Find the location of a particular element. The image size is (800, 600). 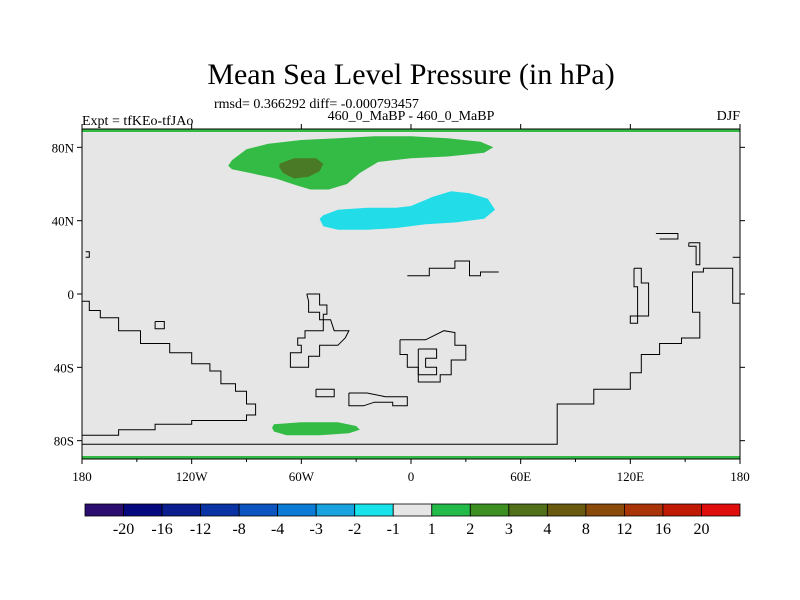

colorbar: -20 -16 -12 -8 -4 -3 -2 -1 1 2 3 4 8 12 16 20 is located at coordinates (412, 520).